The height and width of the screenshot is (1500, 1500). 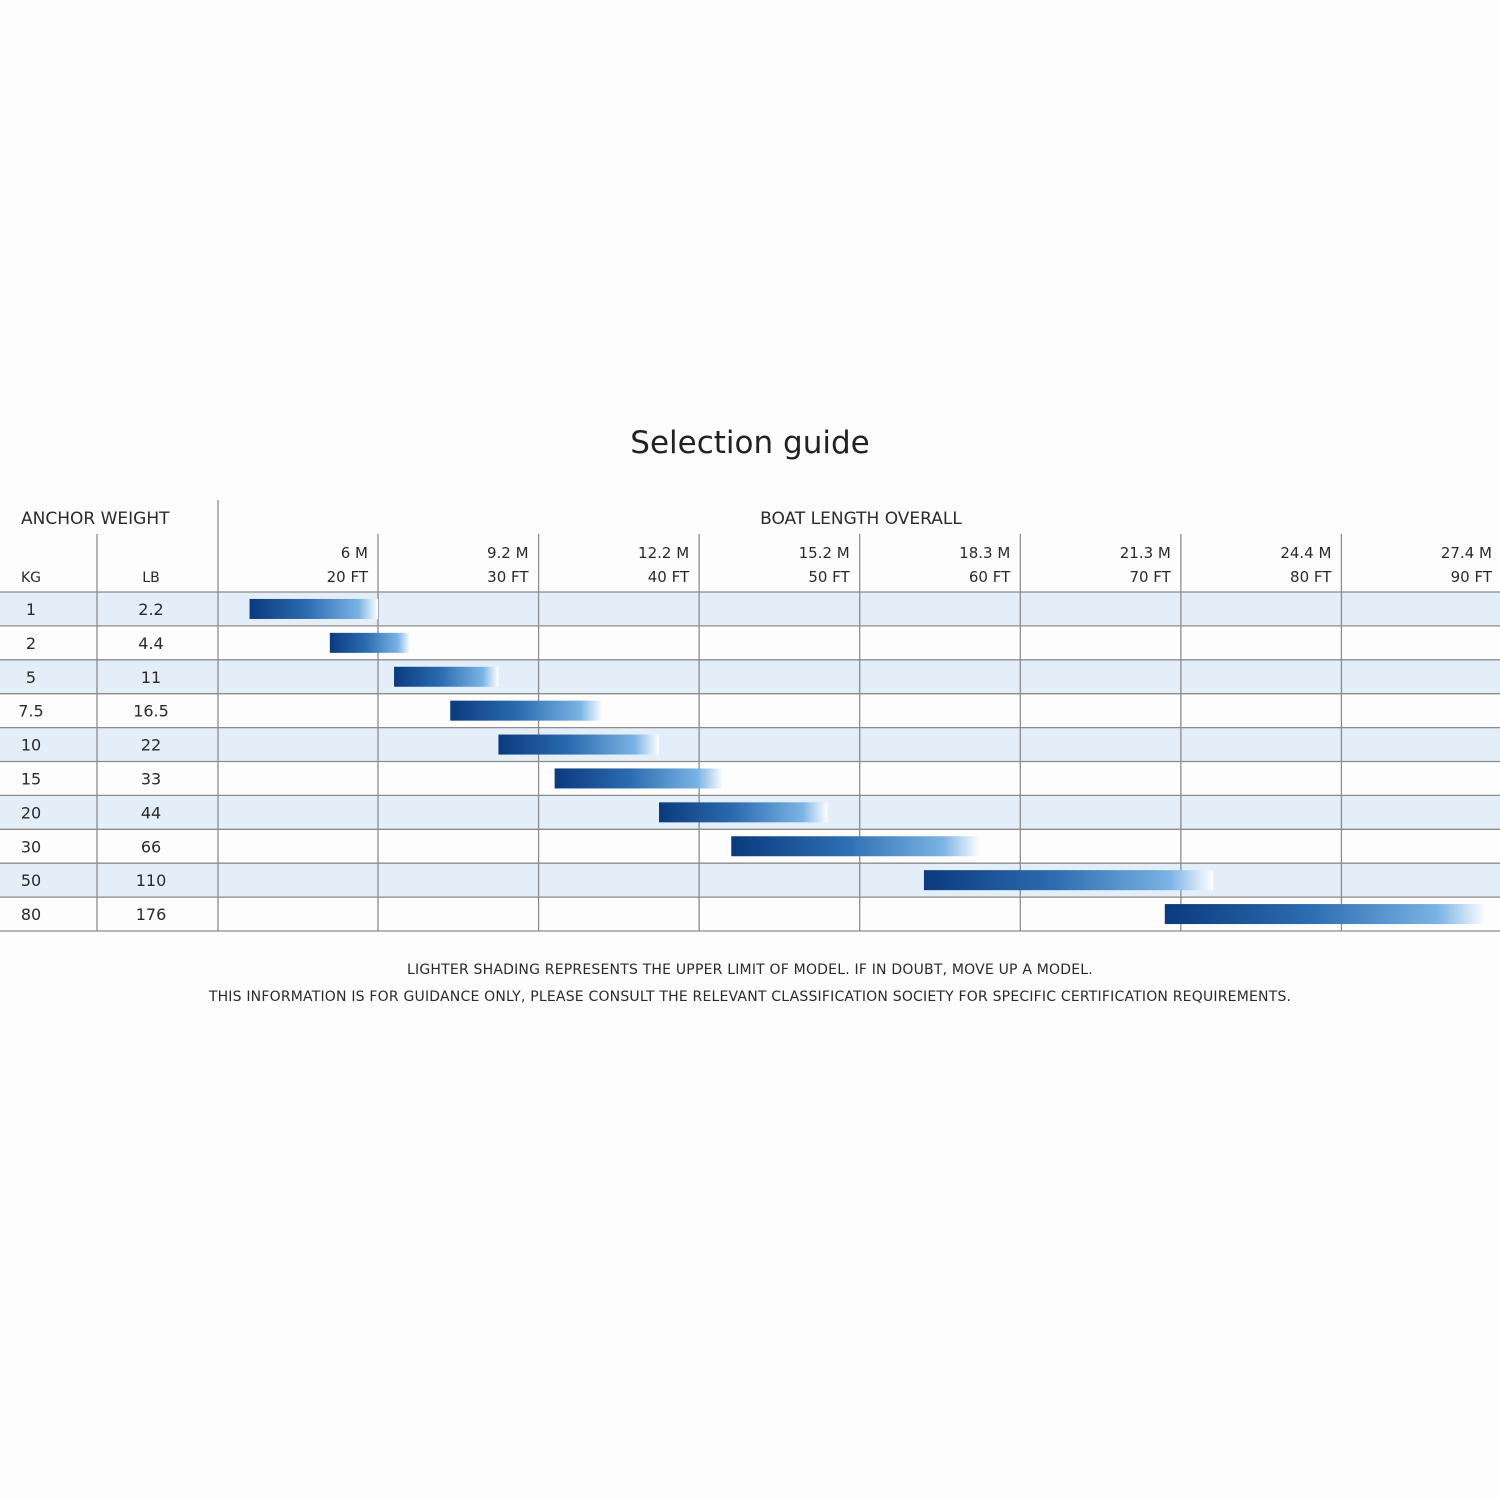 I want to click on x-tick-meters: 12.2 M, so click(x=663, y=553).